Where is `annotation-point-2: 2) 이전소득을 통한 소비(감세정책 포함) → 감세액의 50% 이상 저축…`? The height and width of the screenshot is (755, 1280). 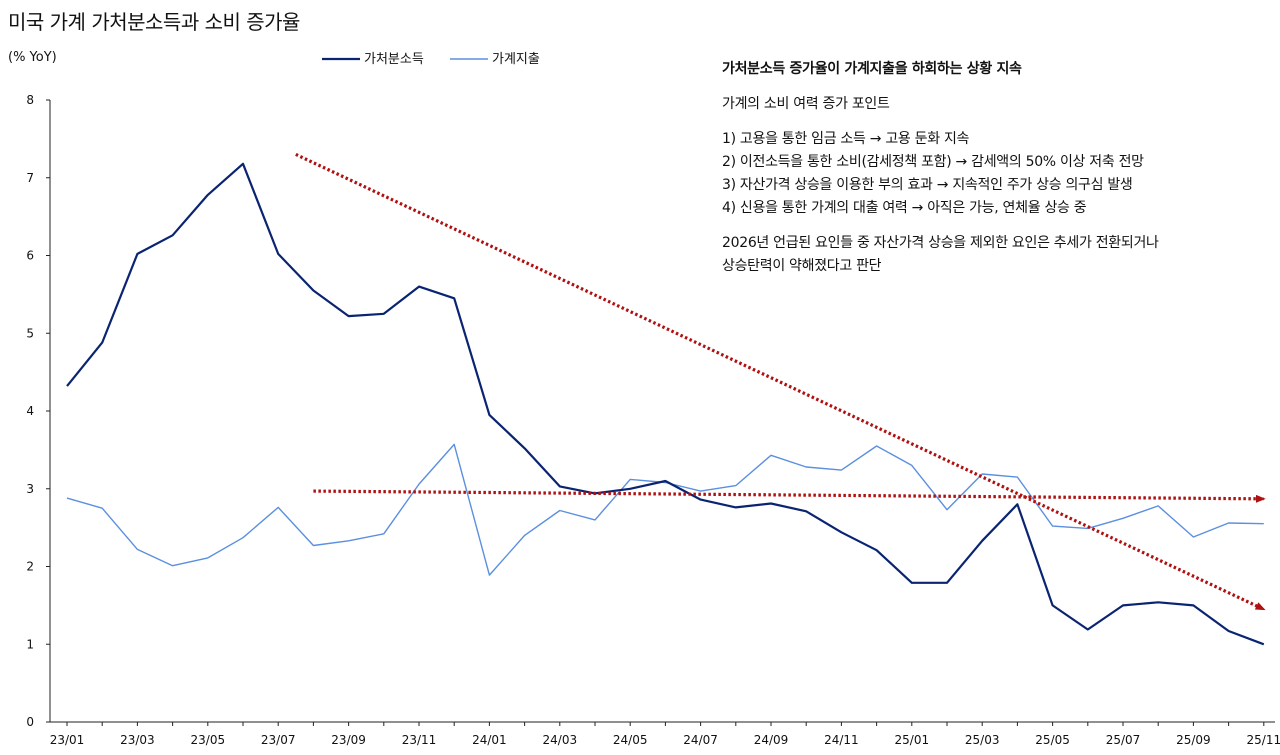
annotation-point-2: 2) 이전소득을 통한 소비(감세정책 포함) → 감세액의 50% 이상 저축… is located at coordinates (933, 162).